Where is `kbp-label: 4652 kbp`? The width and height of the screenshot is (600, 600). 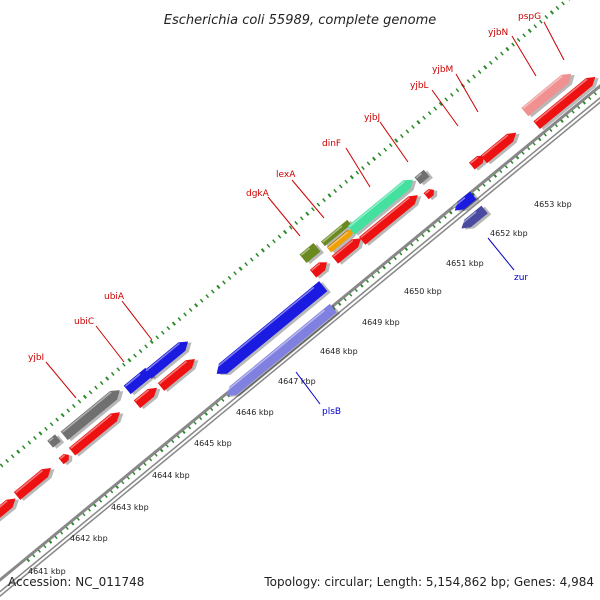 kbp-label: 4652 kbp is located at coordinates (509, 233).